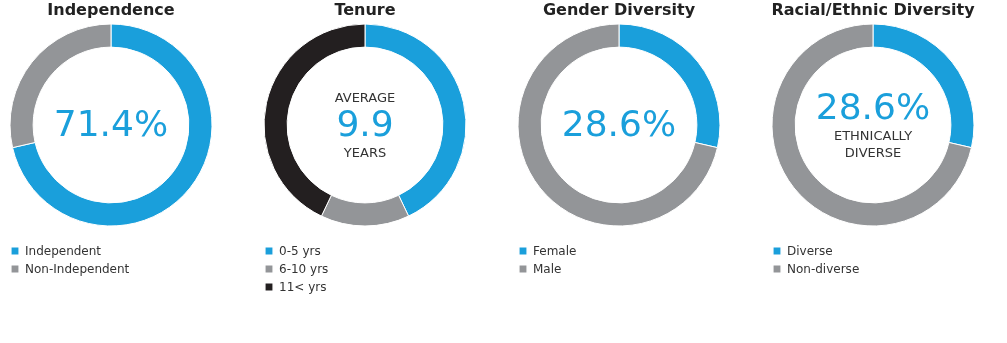 The width and height of the screenshot is (1007, 343). I want to click on chart-title: Racial/Ethnic Diversity, so click(873, 9).